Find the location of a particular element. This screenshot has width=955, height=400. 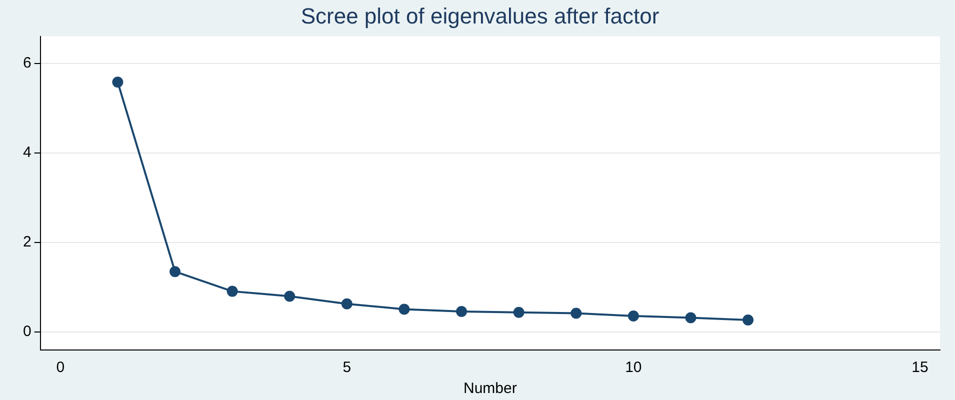

x-tick-label: 15 is located at coordinates (920, 367).